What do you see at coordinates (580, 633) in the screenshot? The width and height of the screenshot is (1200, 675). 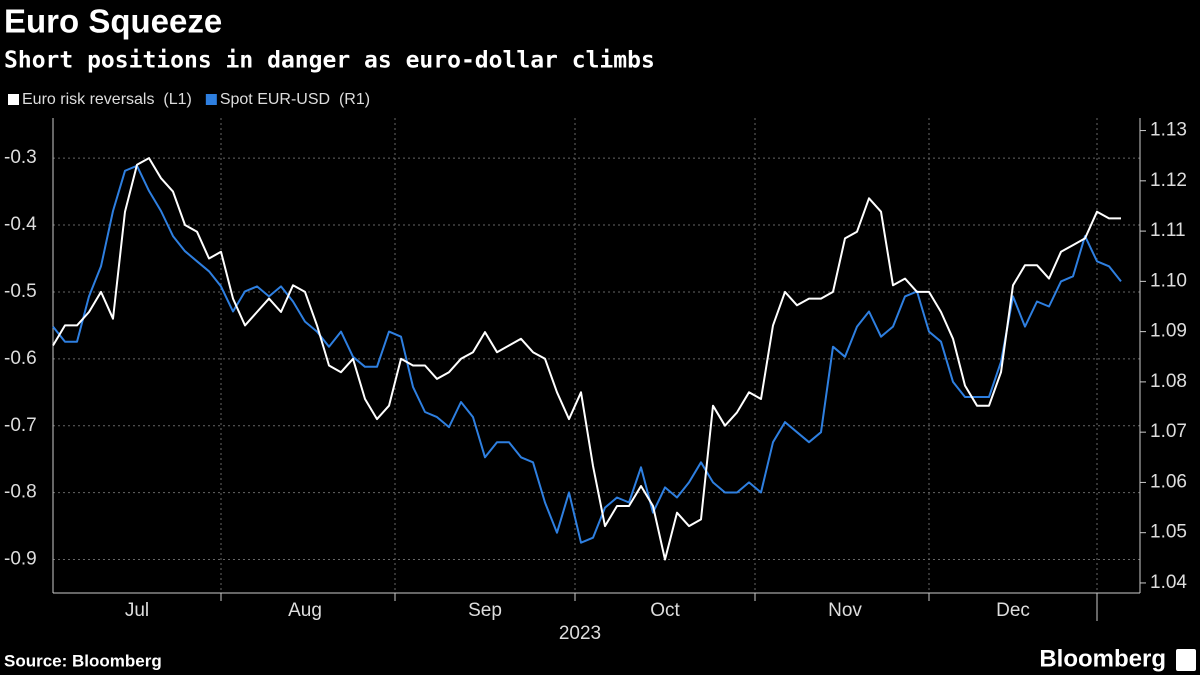 I see `x-axis-label: 2023` at bounding box center [580, 633].